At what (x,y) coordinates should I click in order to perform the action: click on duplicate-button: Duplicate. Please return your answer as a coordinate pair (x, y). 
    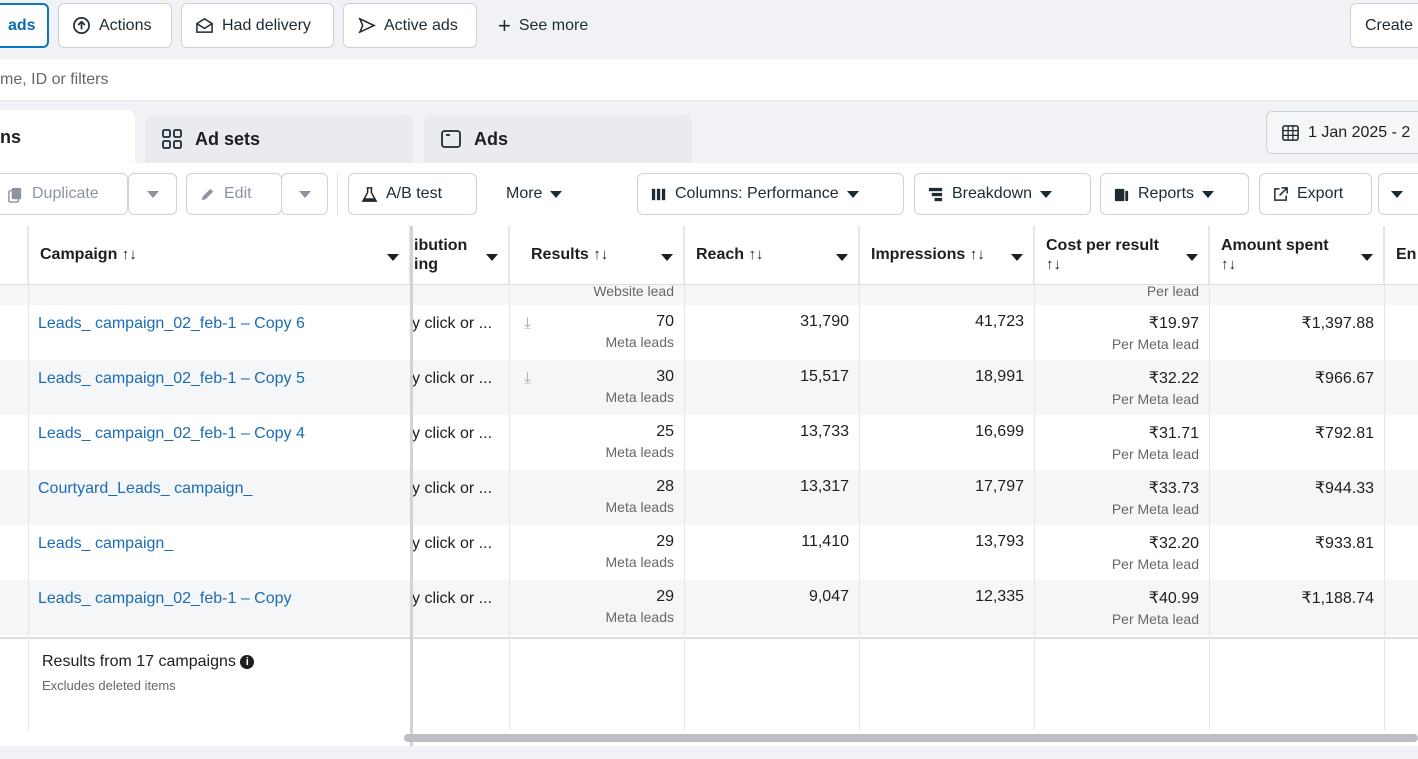
    Looking at the image, I should click on (64, 194).